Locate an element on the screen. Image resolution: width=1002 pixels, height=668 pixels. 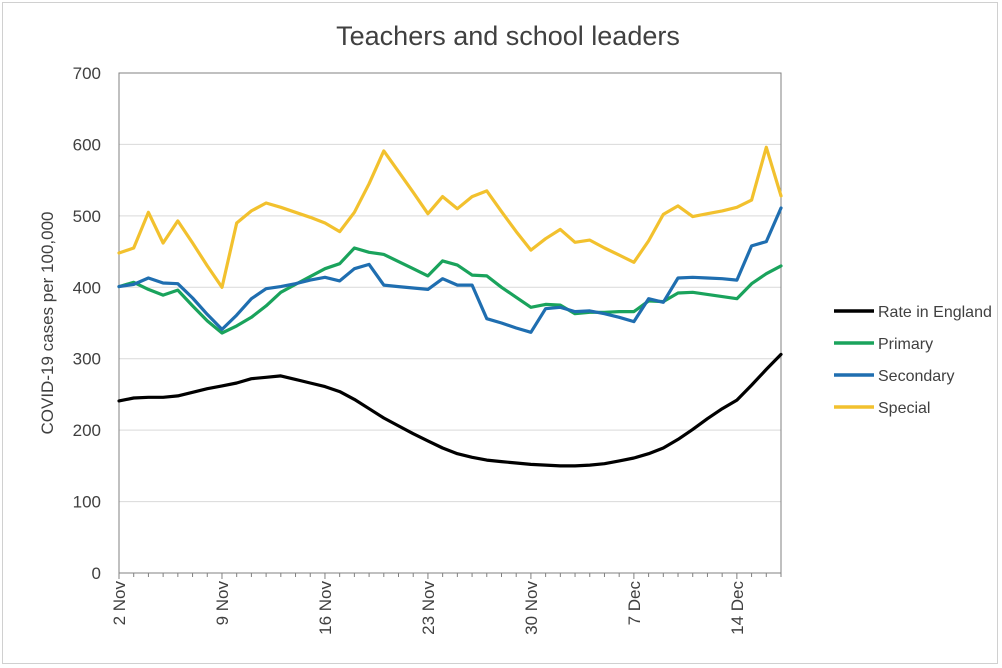
chart-title: Teachers and school leaders is located at coordinates (508, 36).